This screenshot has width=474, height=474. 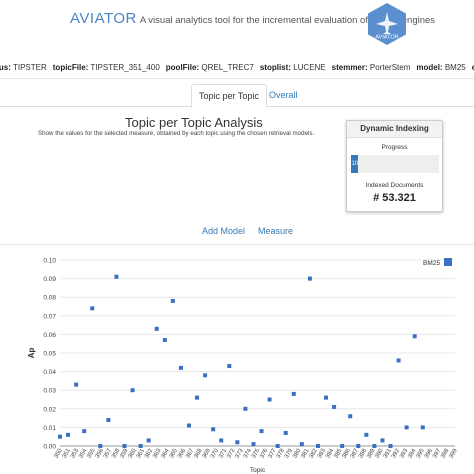 I want to click on x-tick-label: 354, so click(x=83, y=453).